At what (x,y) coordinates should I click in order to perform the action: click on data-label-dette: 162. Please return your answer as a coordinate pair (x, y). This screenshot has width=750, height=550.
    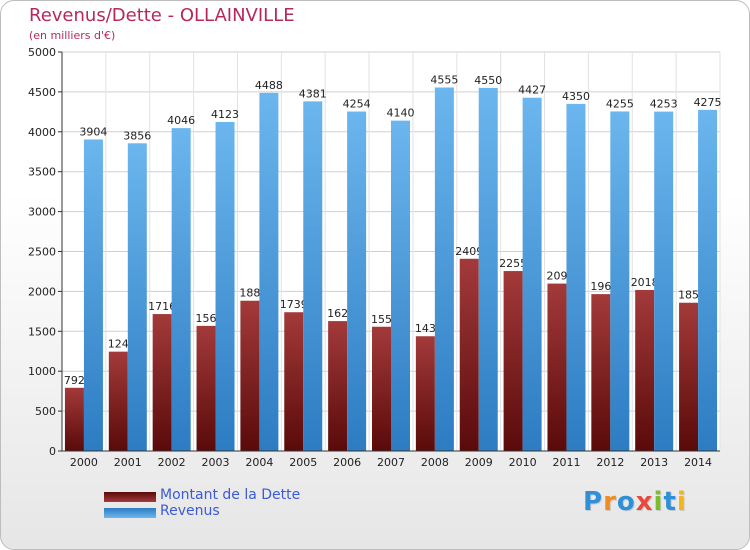
    Looking at the image, I should click on (337, 313).